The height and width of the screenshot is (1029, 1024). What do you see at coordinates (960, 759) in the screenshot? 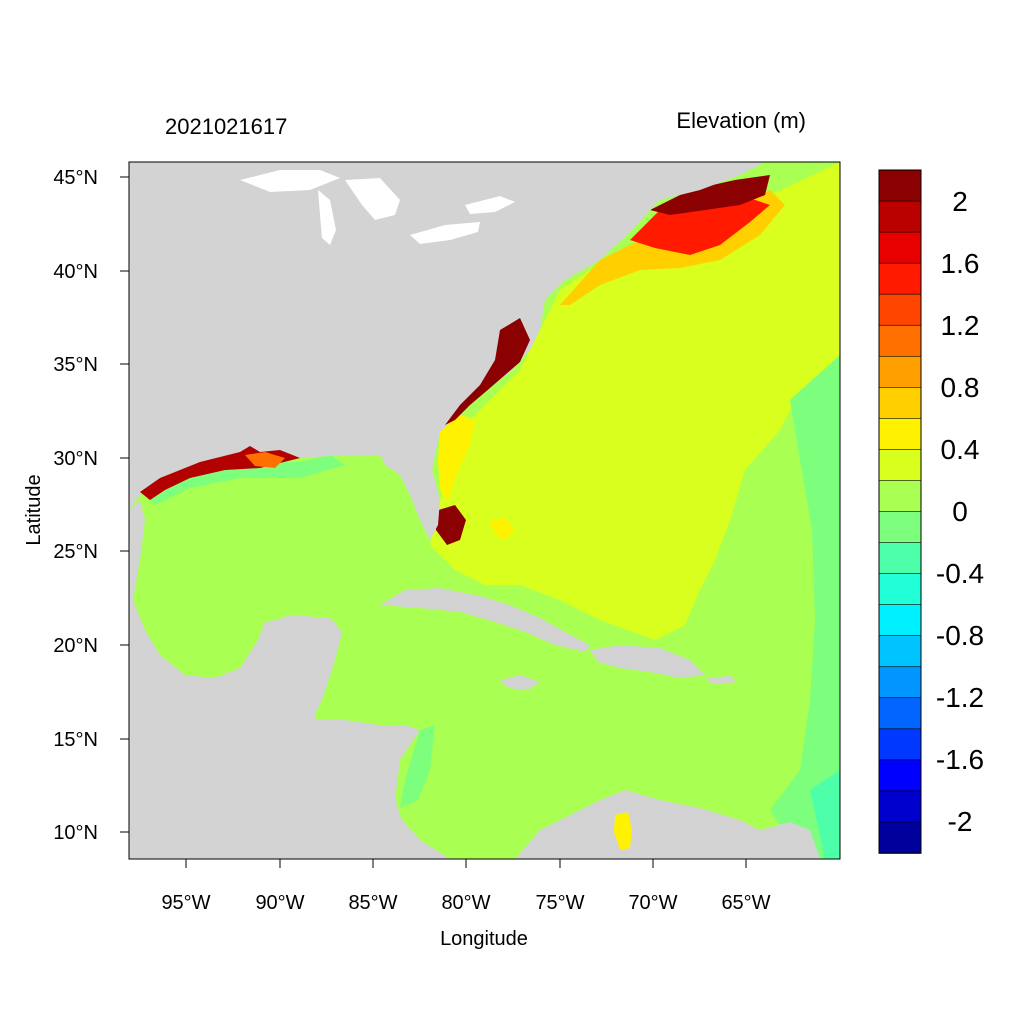
I see `colorbar-tick-label: -1.6` at bounding box center [960, 759].